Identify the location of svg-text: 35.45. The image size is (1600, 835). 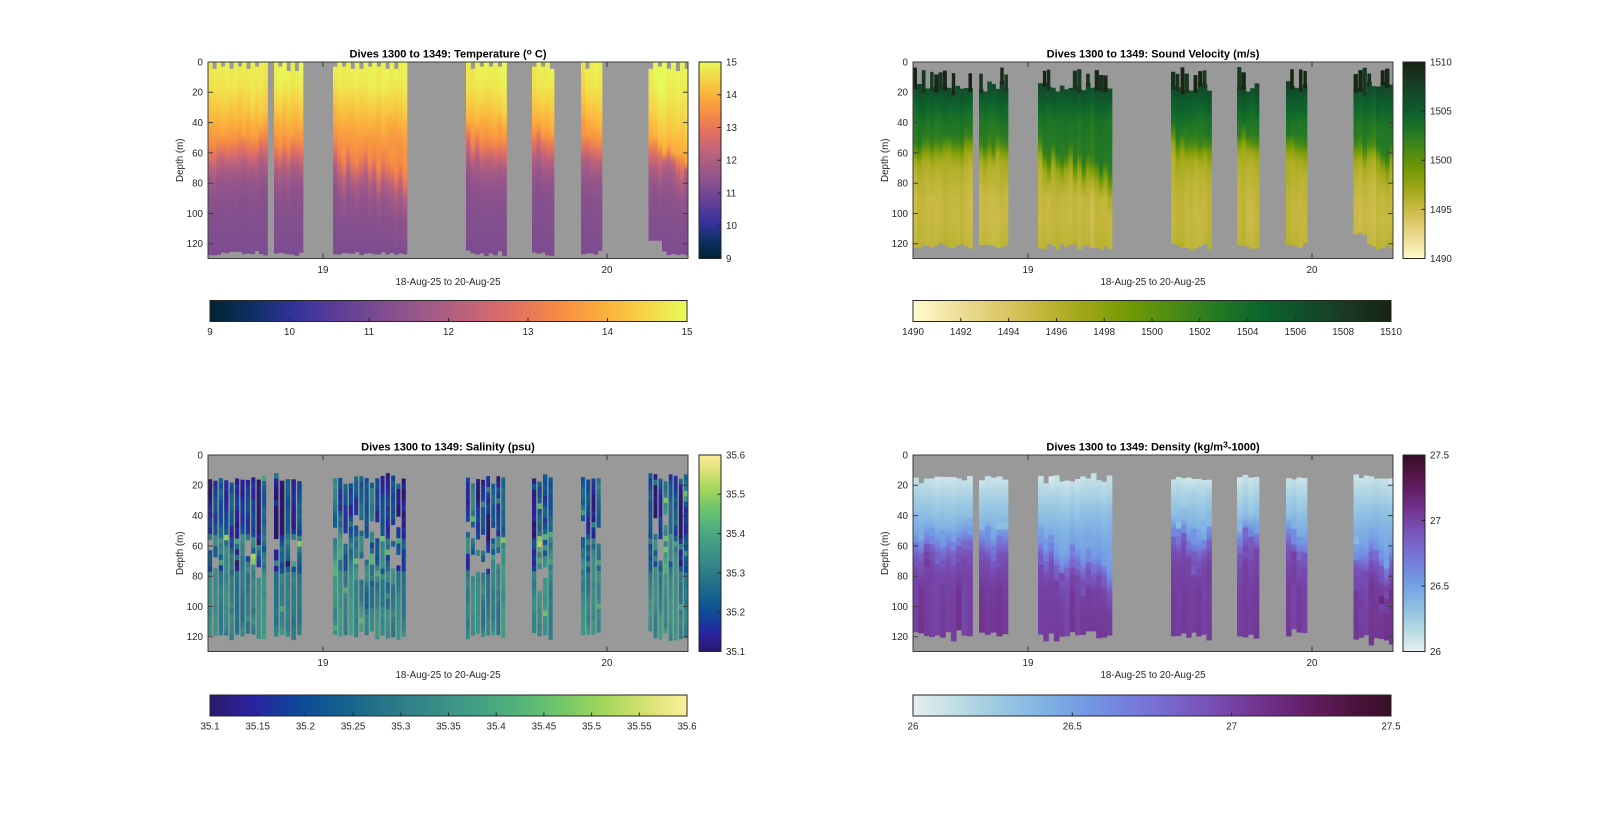
(544, 727).